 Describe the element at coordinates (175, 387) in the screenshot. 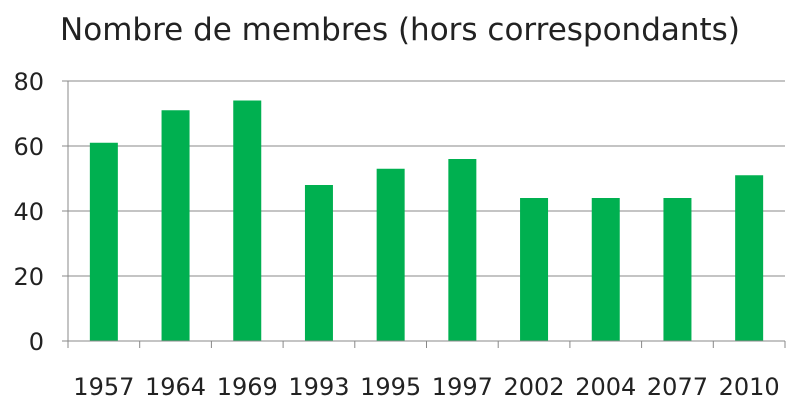

I see `x-tick-label: 1964` at that location.